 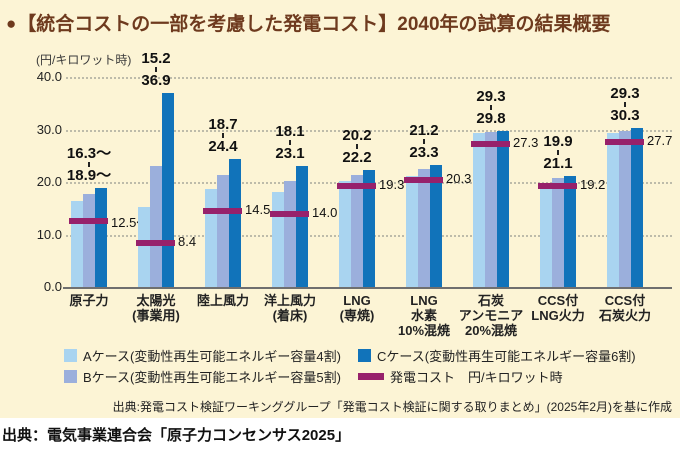 I want to click on page-title: ●【統合コストの一部を考慮した発電コスト】2040年の試算の結果概要, so click(x=308, y=22).